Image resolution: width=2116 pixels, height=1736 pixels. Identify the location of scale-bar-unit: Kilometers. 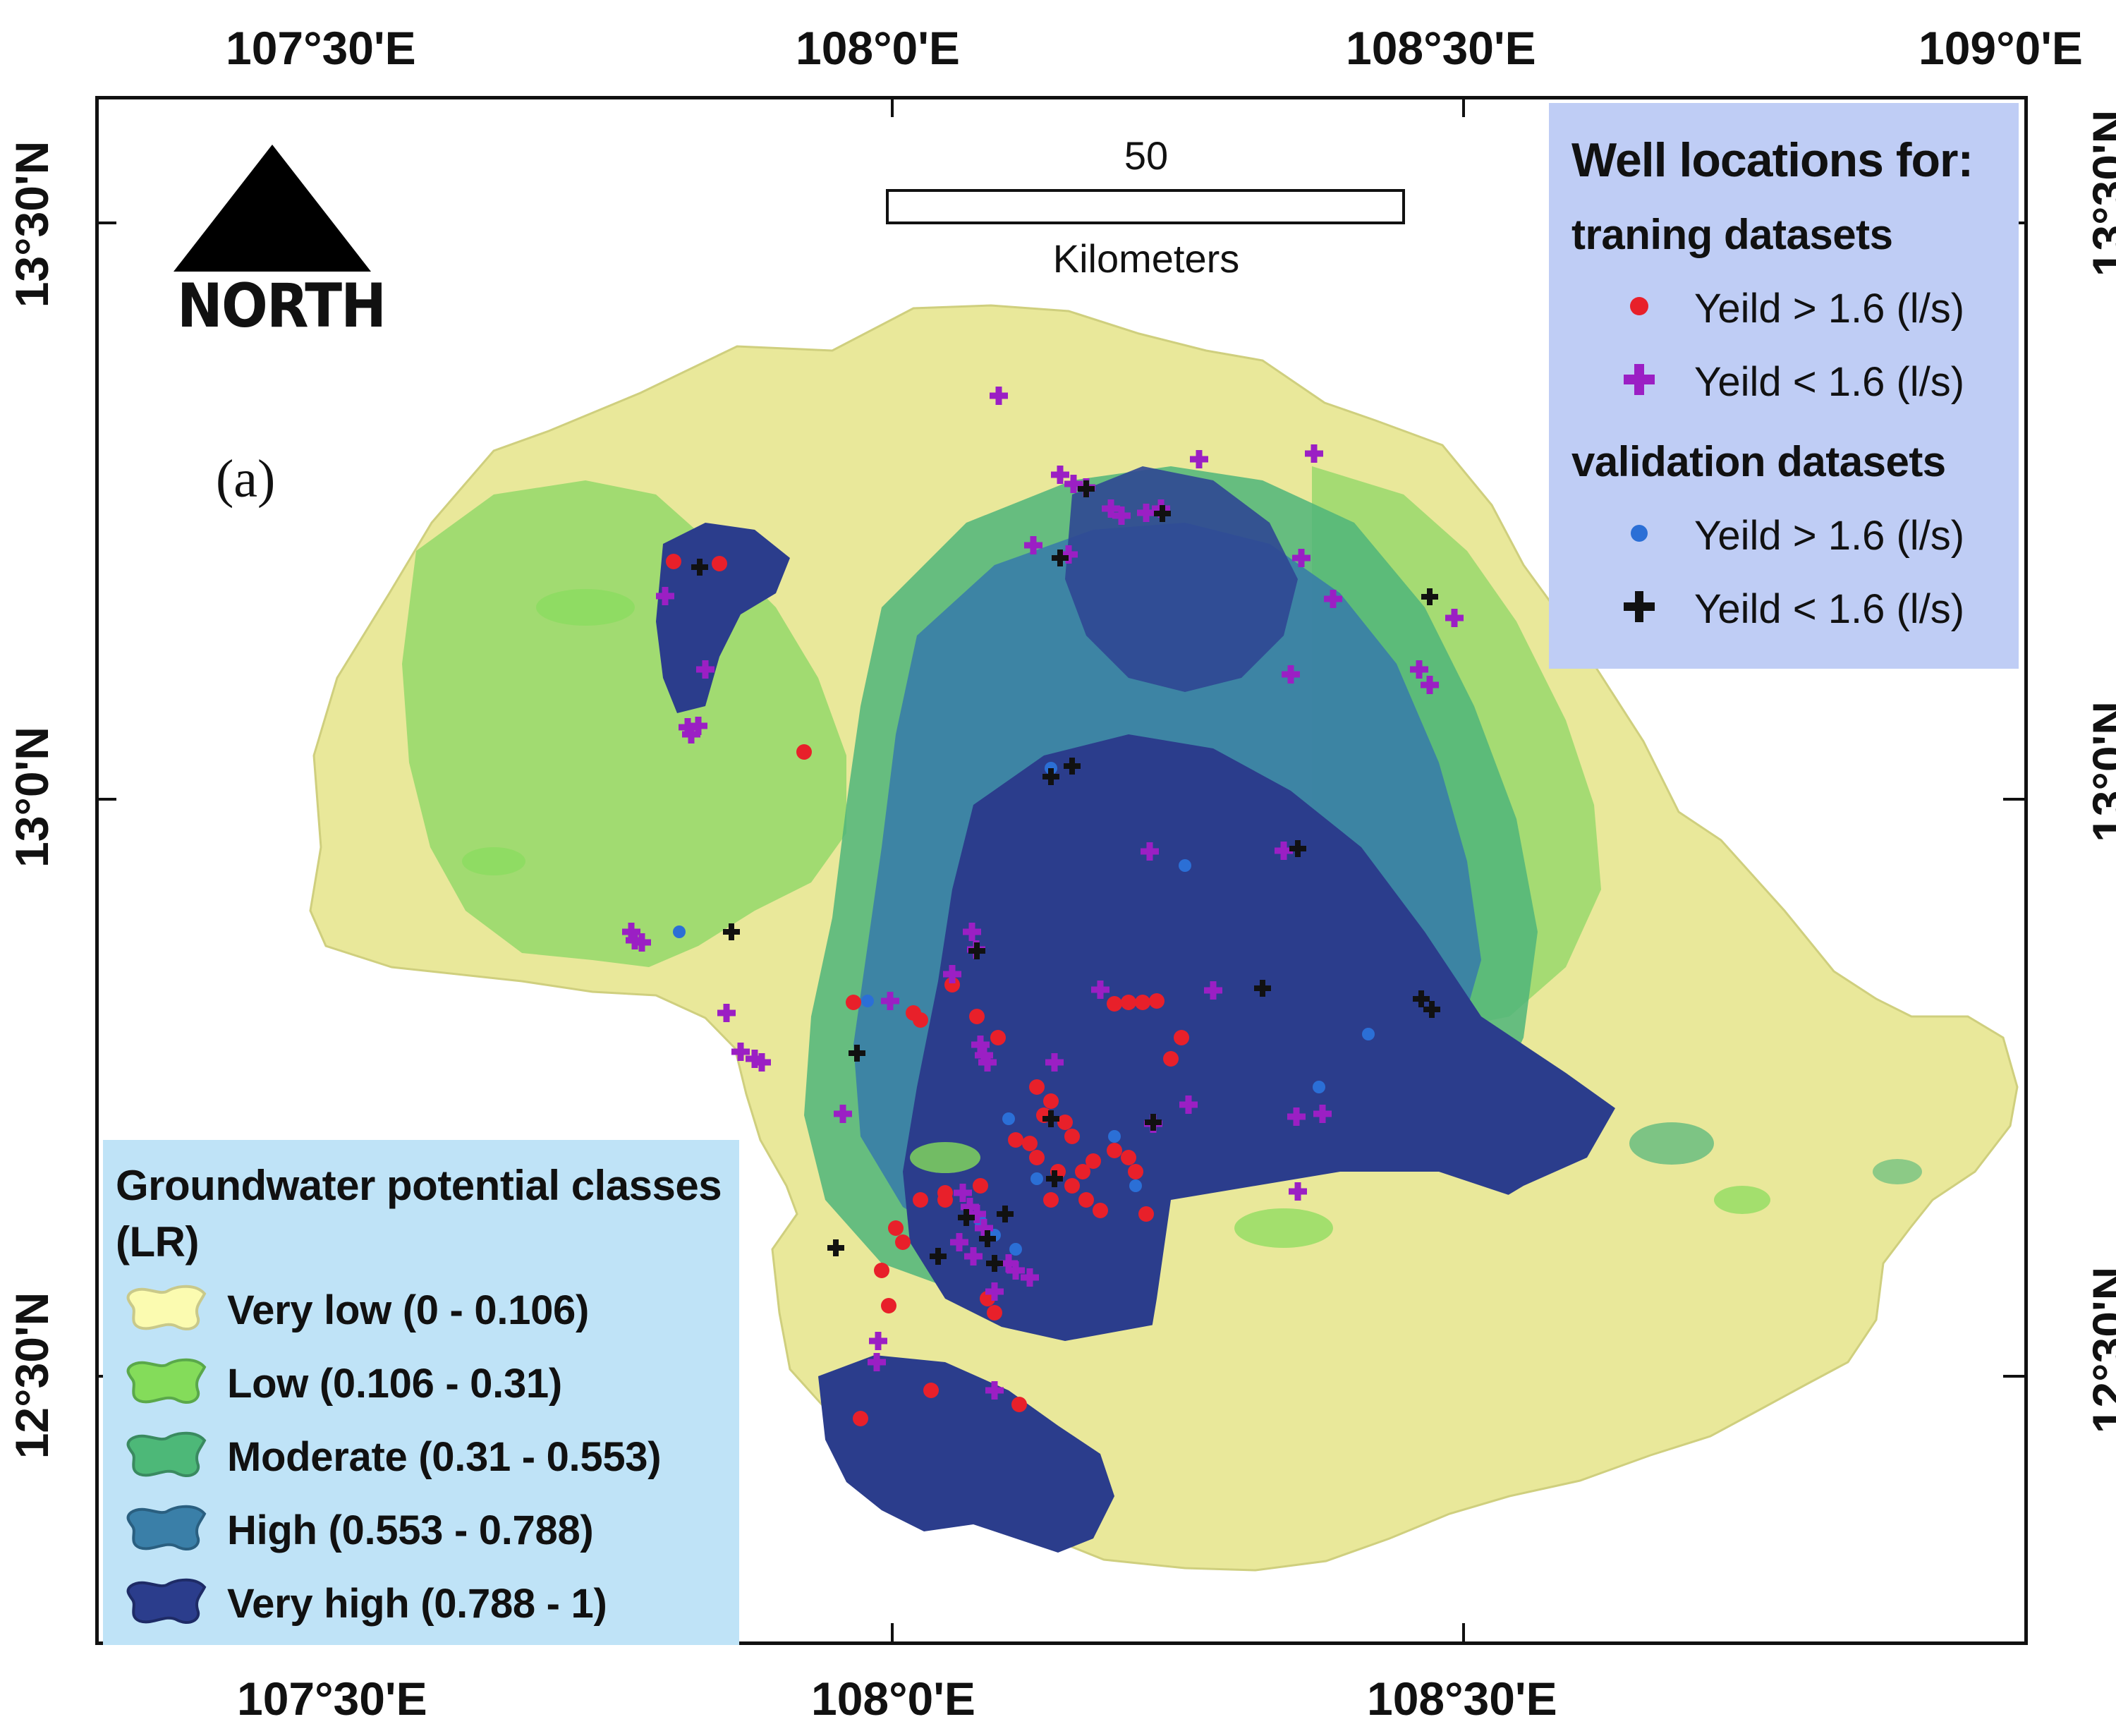
(1146, 258).